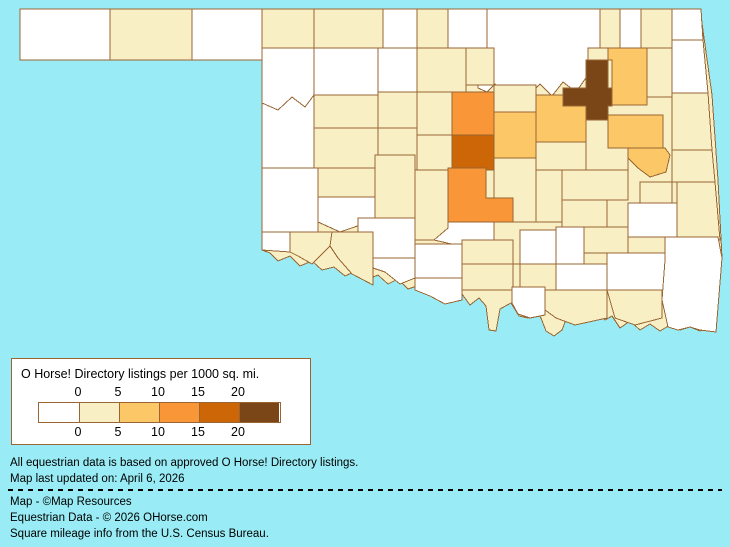  Describe the element at coordinates (438, 291) in the screenshot. I see `county-jefferson` at that location.